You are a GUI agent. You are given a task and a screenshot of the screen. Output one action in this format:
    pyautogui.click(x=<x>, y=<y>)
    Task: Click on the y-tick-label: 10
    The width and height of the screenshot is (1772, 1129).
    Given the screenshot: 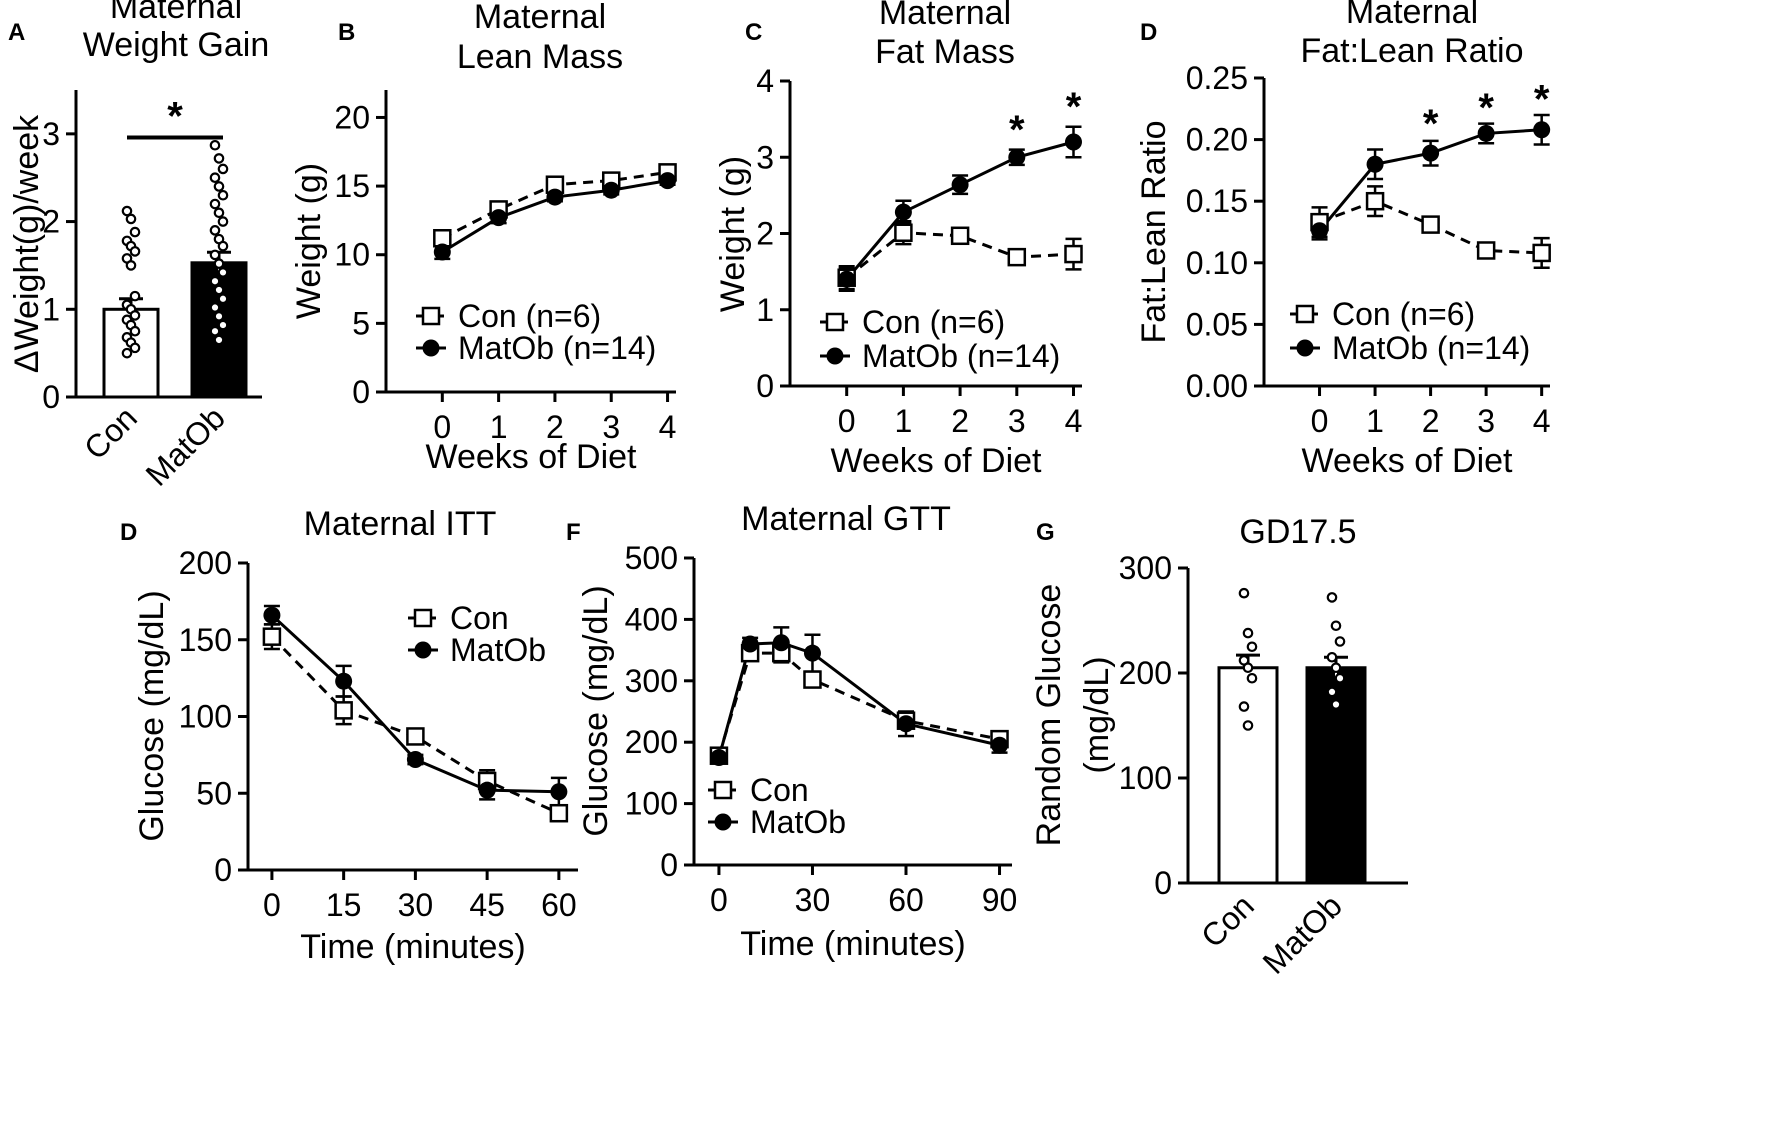 What is the action you would take?
    pyautogui.click(x=352, y=255)
    